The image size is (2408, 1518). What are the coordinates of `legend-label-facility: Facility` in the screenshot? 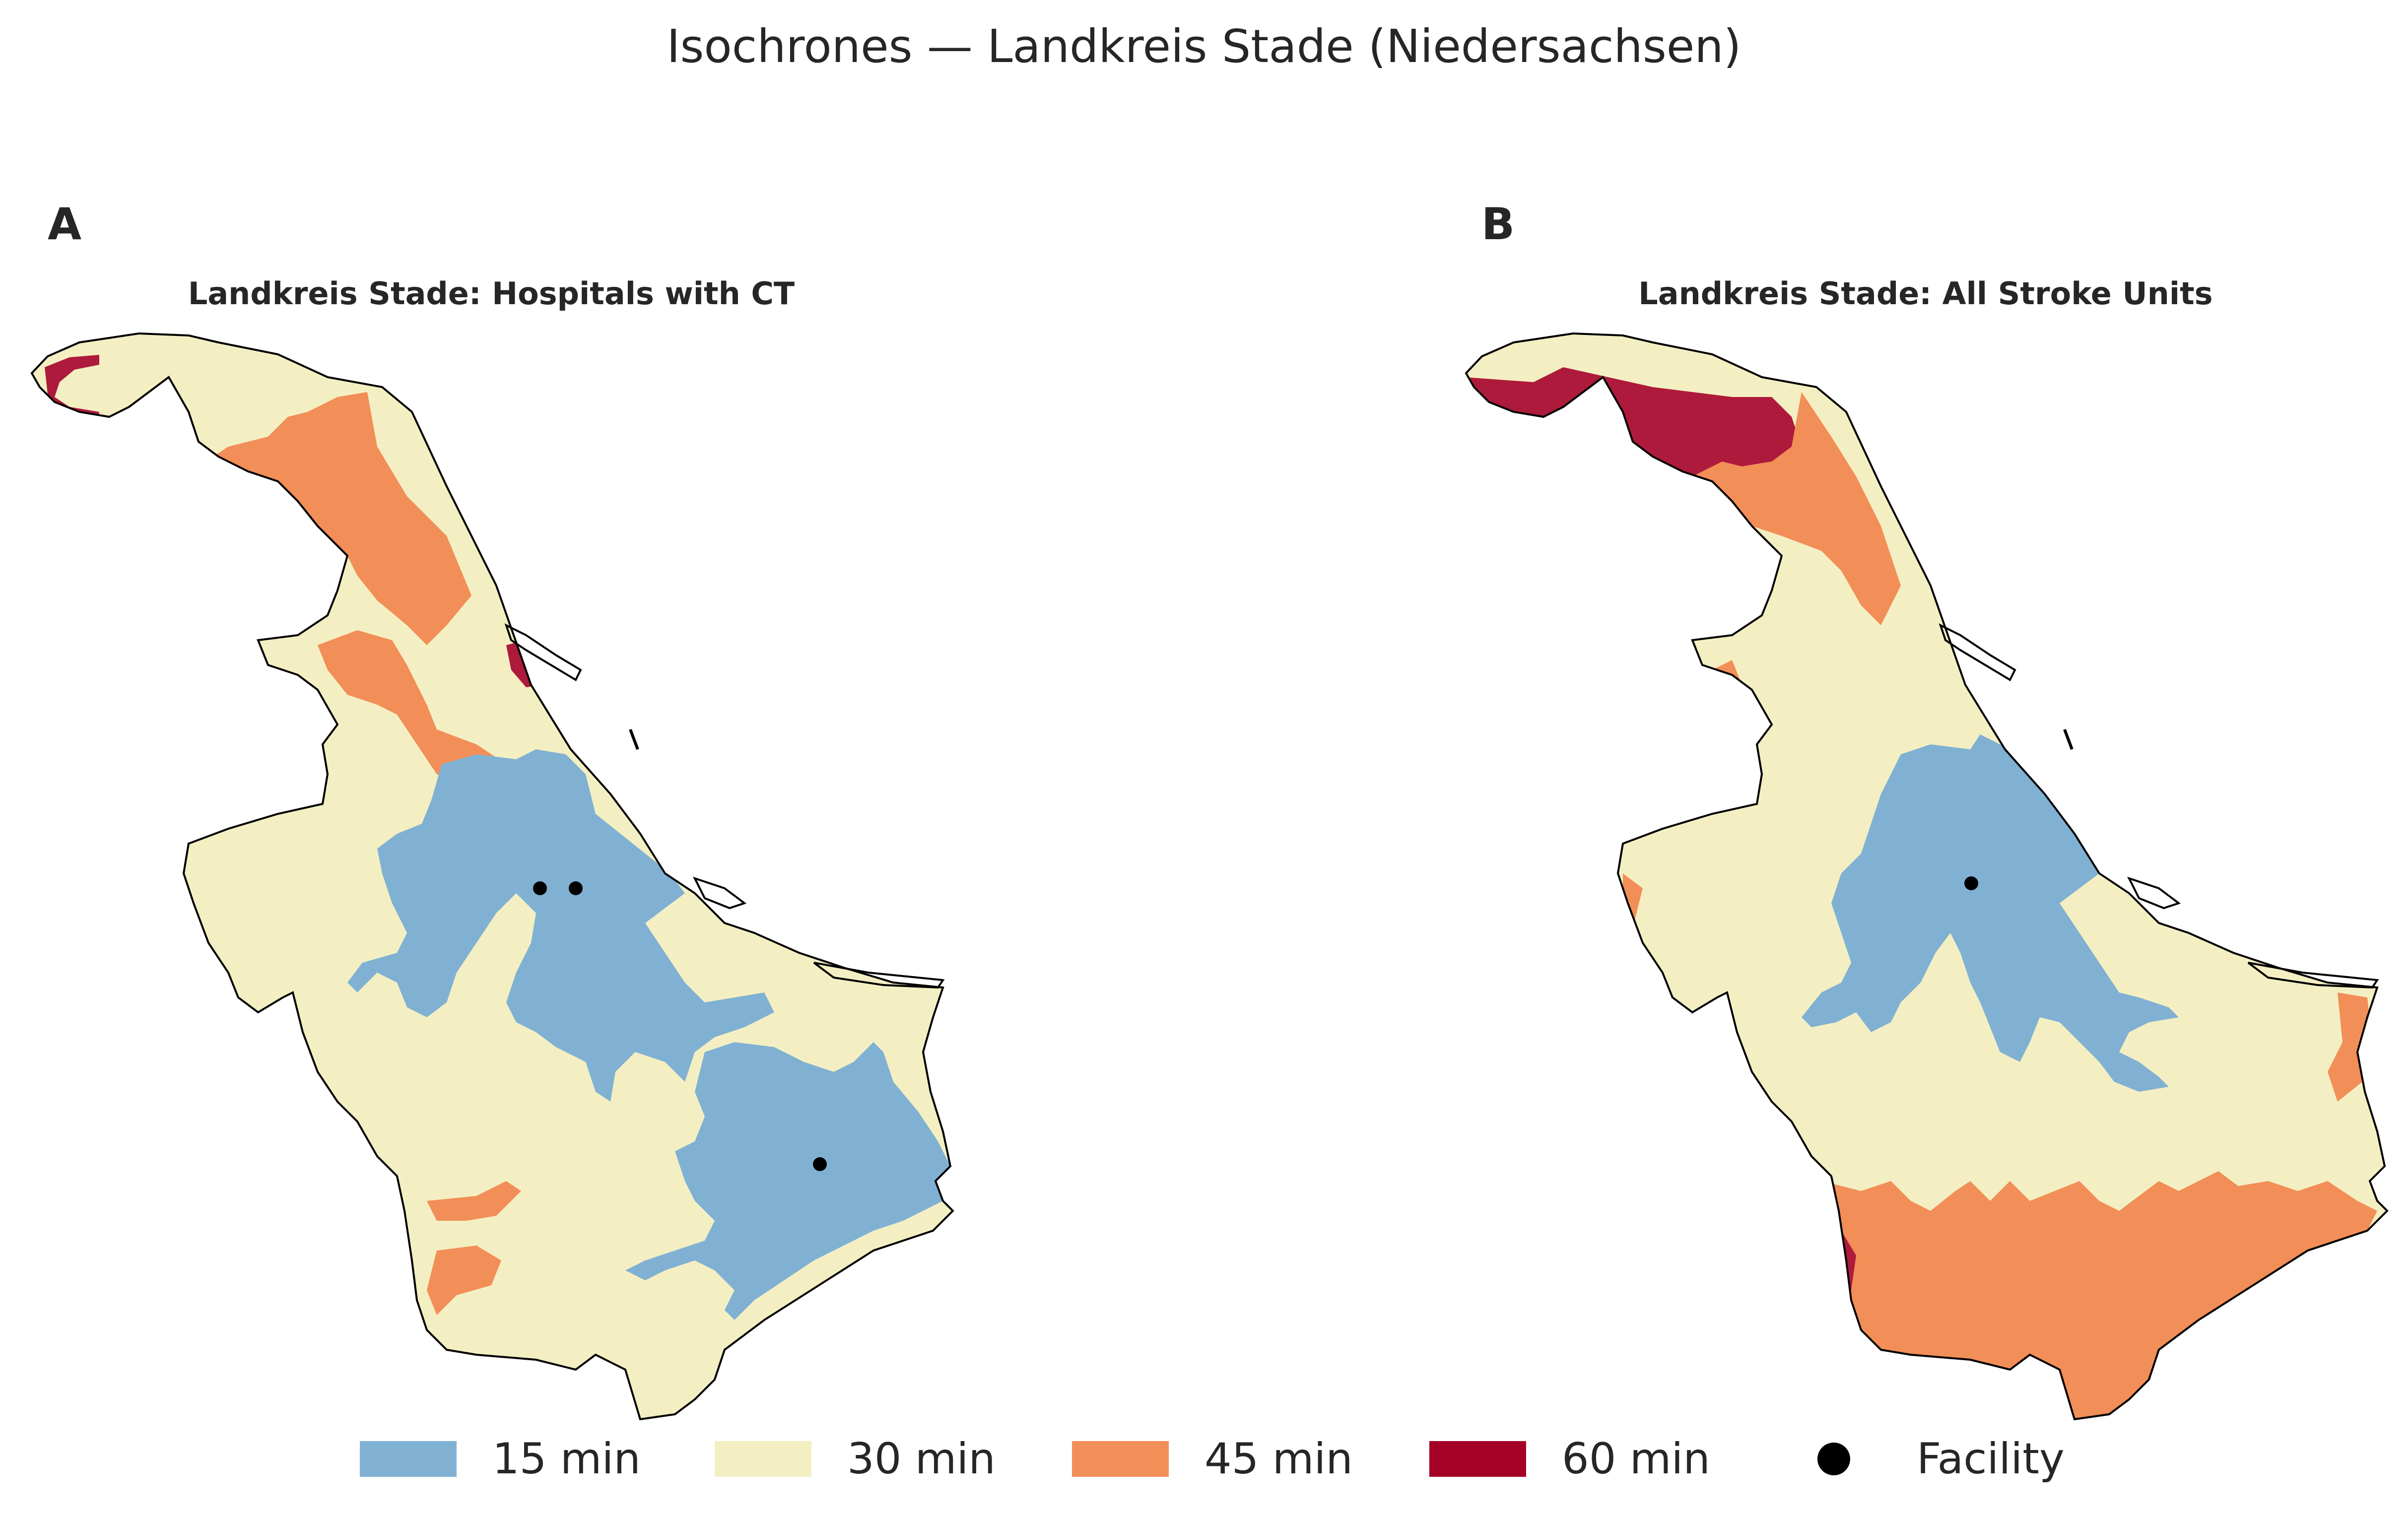 It's located at (1991, 1459).